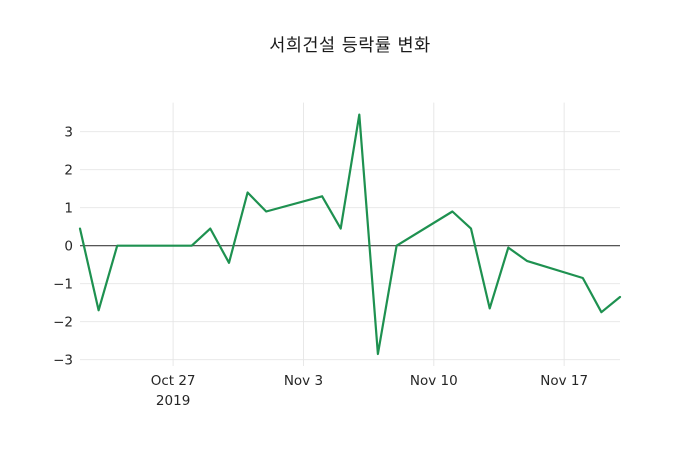 The image size is (700, 450). I want to click on y-tick-label: −3, so click(63, 360).